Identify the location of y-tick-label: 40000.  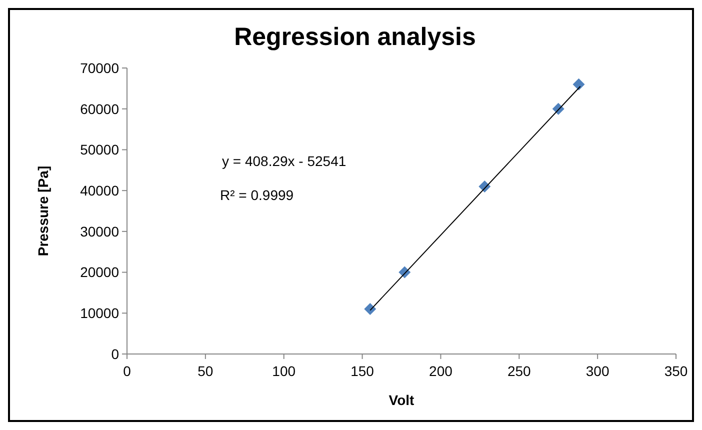
(100, 190).